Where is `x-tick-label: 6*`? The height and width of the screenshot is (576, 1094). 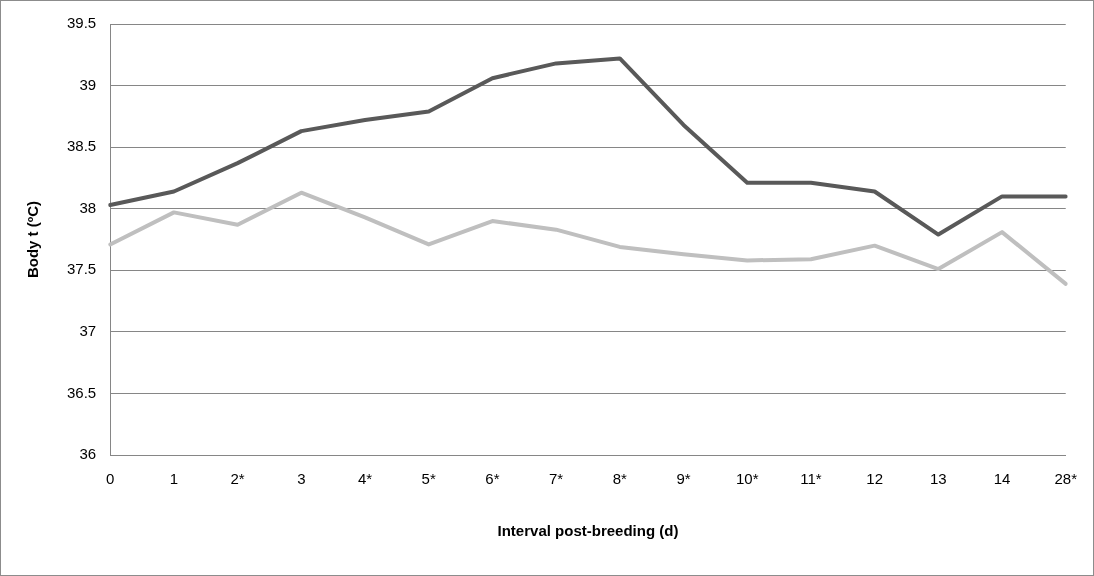
x-tick-label: 6* is located at coordinates (492, 479).